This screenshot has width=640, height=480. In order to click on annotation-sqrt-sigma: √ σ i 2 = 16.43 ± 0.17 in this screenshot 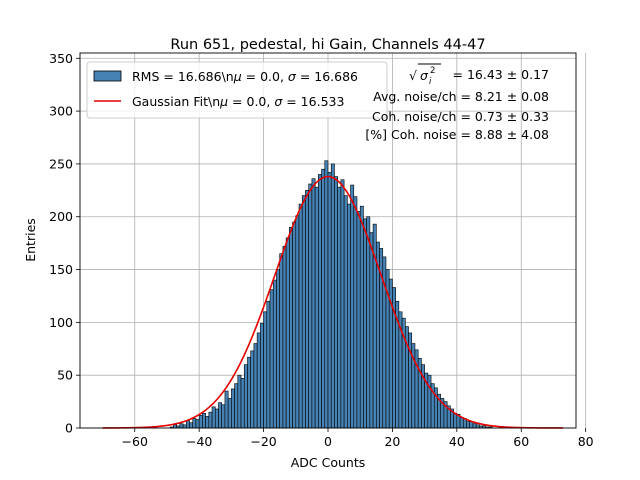, I will do `click(479, 75)`.